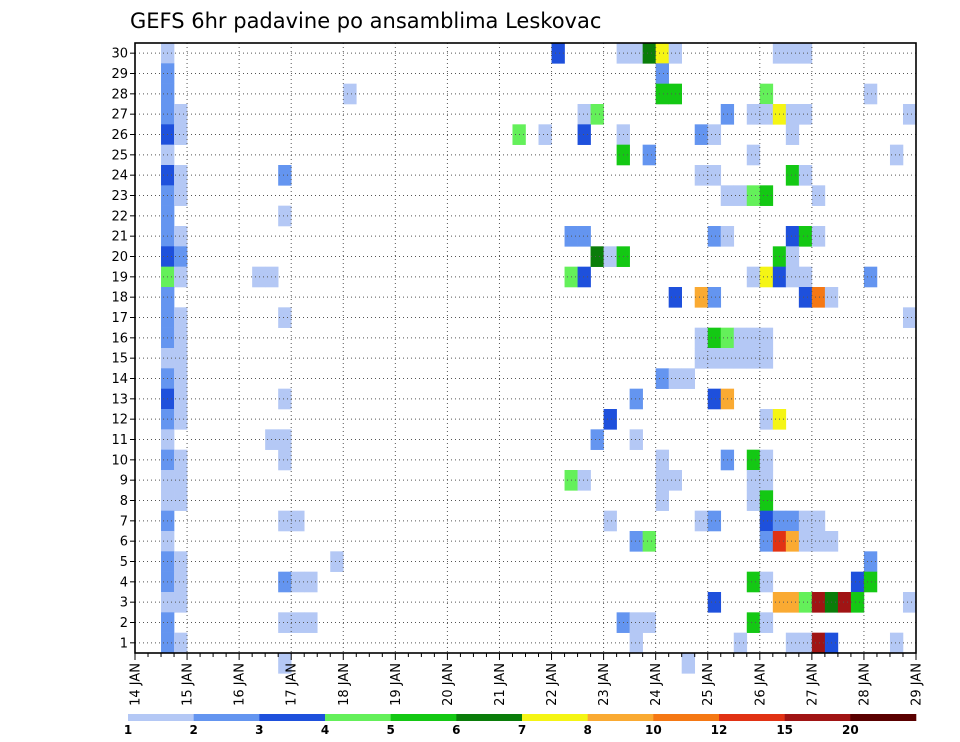 The width and height of the screenshot is (960, 742). What do you see at coordinates (240, 684) in the screenshot?
I see `x-tick-label: 16 JAN` at bounding box center [240, 684].